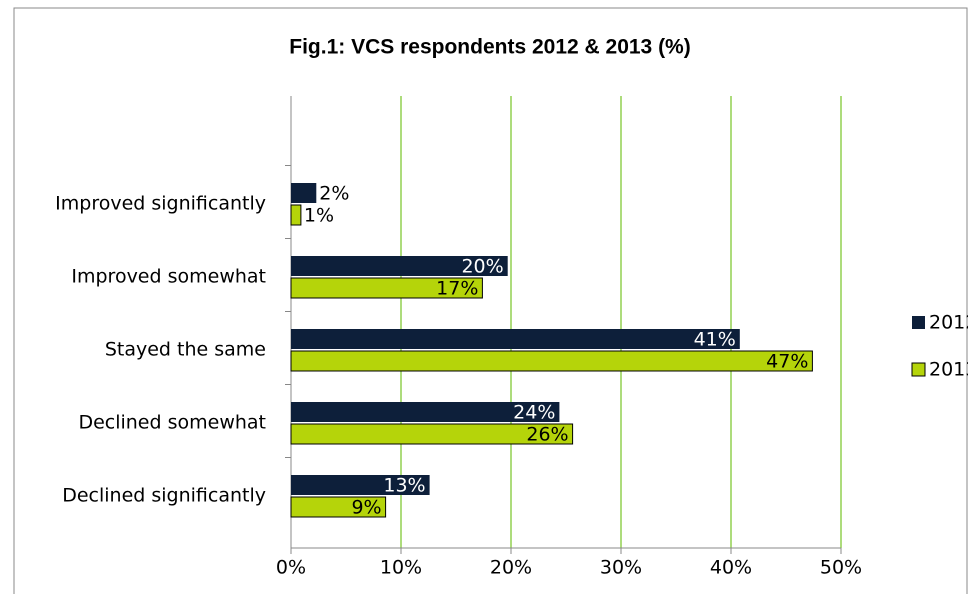  Describe the element at coordinates (334, 194) in the screenshot. I see `data-label: 2%` at that location.